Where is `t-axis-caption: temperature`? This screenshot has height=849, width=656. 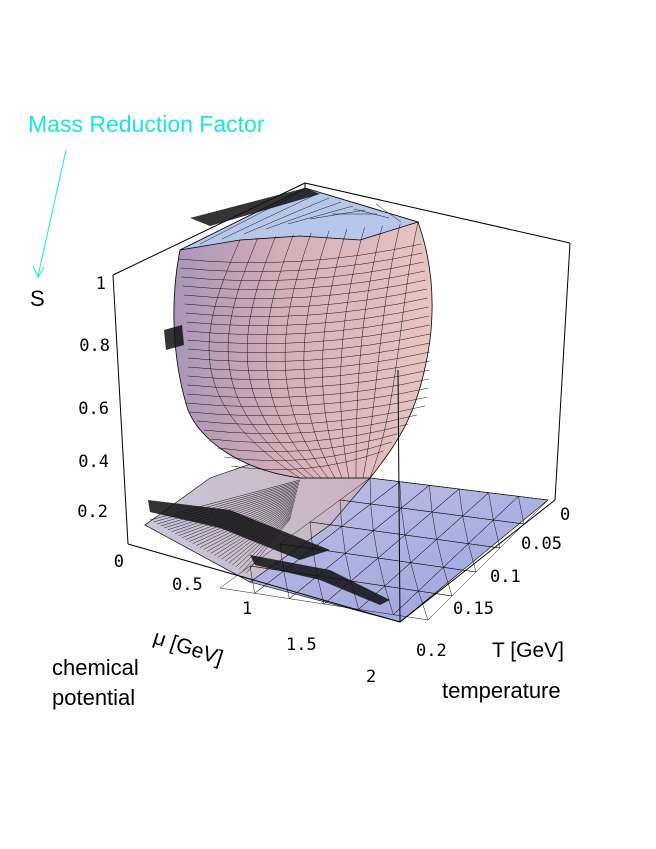 t-axis-caption: temperature is located at coordinates (501, 690).